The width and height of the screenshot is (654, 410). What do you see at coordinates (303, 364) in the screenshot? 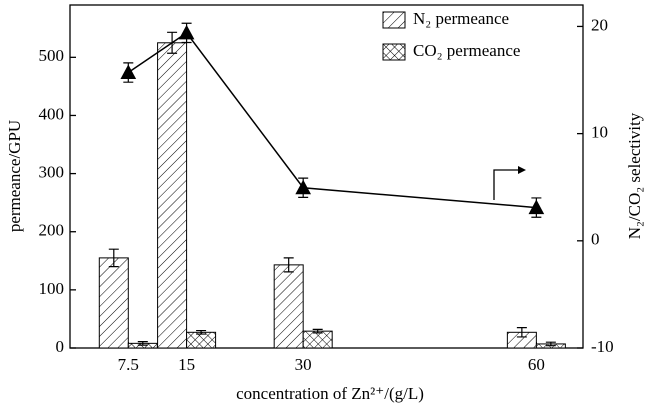
I see `x-tick-label: 30` at bounding box center [303, 364].